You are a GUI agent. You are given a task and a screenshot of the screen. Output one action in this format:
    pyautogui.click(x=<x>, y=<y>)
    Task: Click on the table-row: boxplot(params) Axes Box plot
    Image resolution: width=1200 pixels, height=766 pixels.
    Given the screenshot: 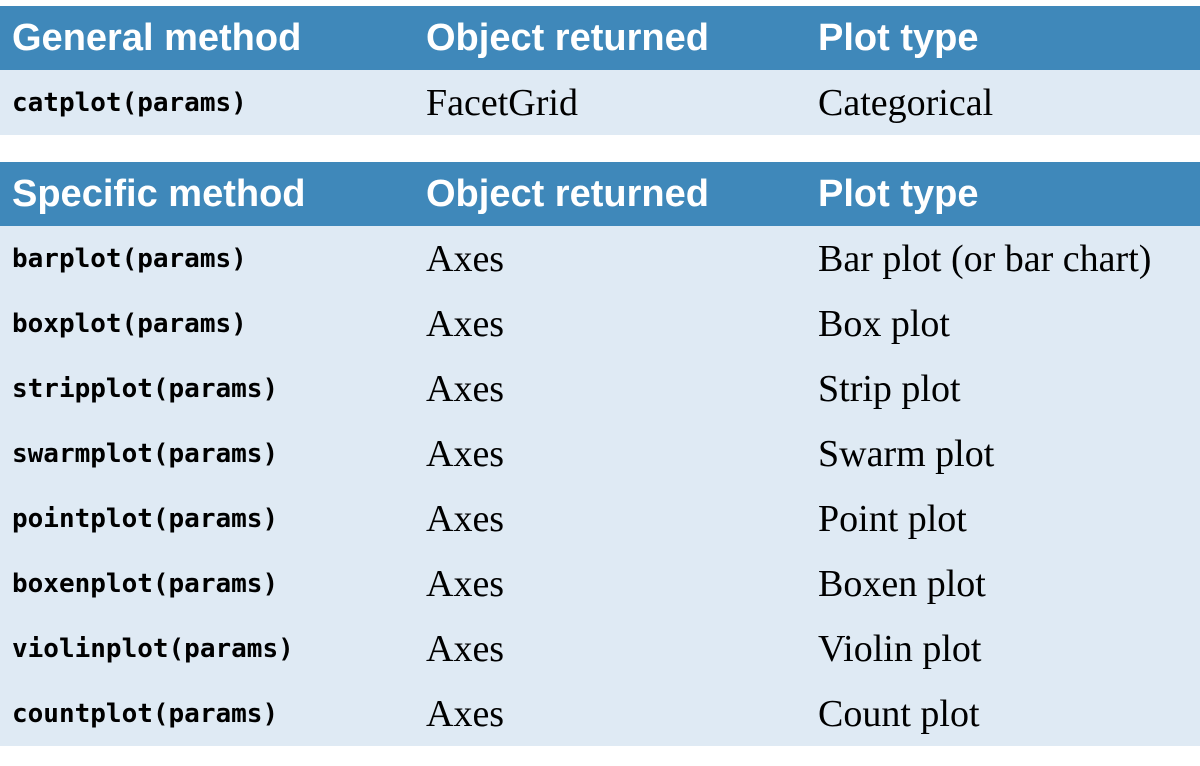 What is the action you would take?
    pyautogui.click(x=600, y=323)
    